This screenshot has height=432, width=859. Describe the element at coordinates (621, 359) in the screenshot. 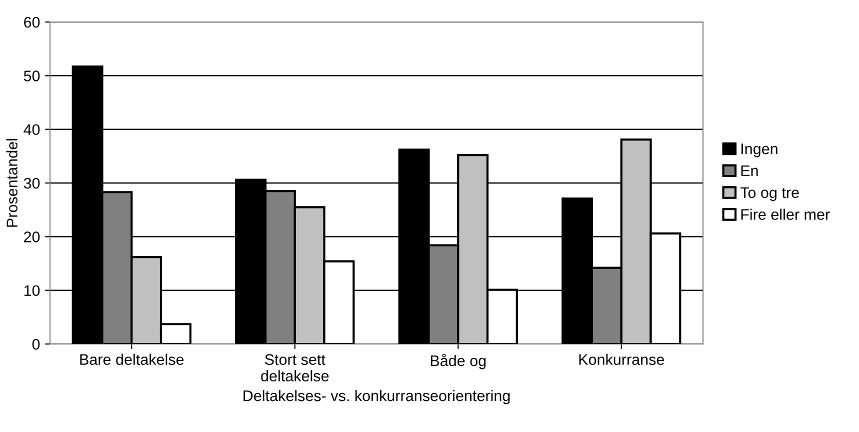

I see `x-tick-label: Konkurranse` at that location.